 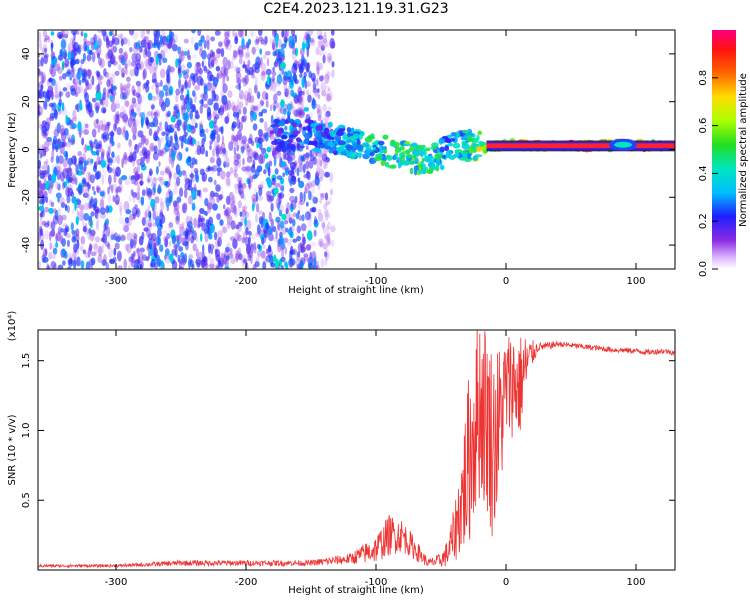 What do you see at coordinates (703, 221) in the screenshot?
I see `colorbar-tick-label: 0.2` at bounding box center [703, 221].